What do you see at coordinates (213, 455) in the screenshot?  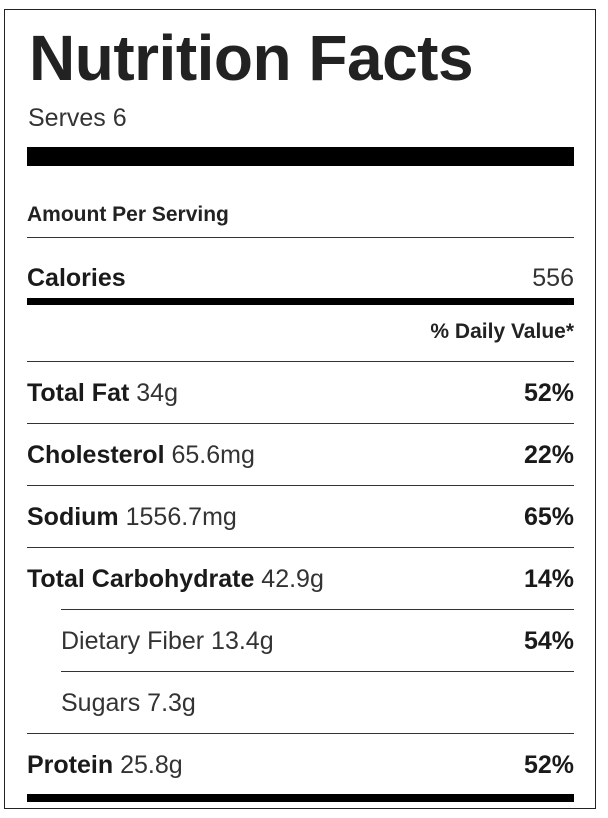 I see `cholesterol-amount: 65.6mg` at bounding box center [213, 455].